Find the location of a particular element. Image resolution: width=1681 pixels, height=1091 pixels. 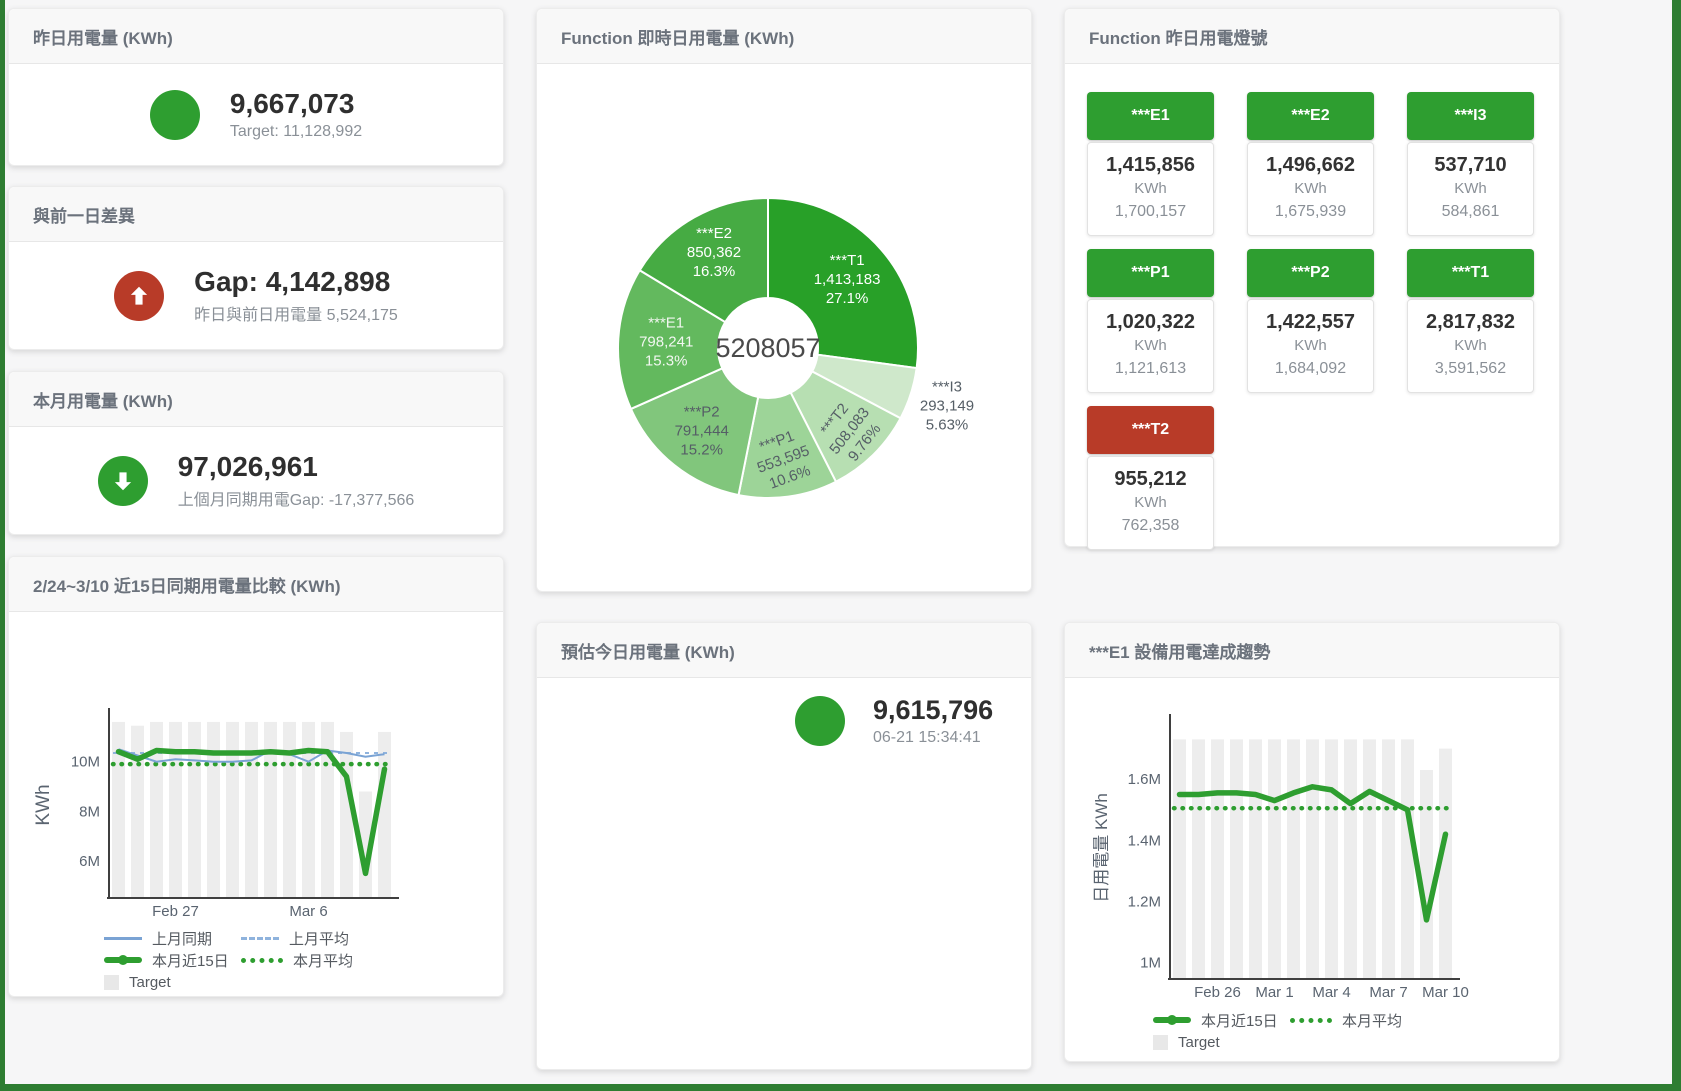

yesterday-target-text: Target: 11,128,992 is located at coordinates (296, 131).